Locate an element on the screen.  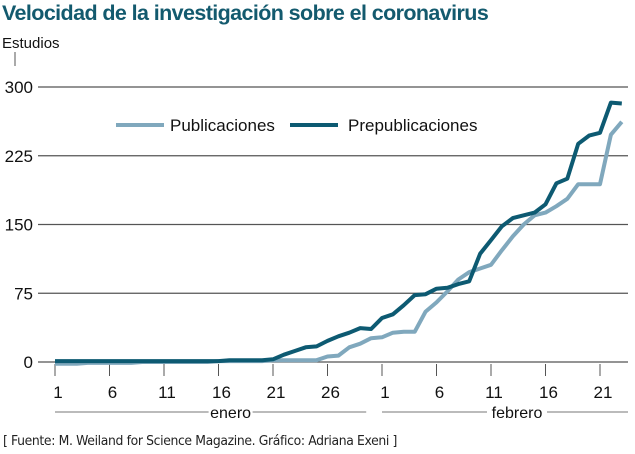
y-tick-label: 75 is located at coordinates (23, 293).